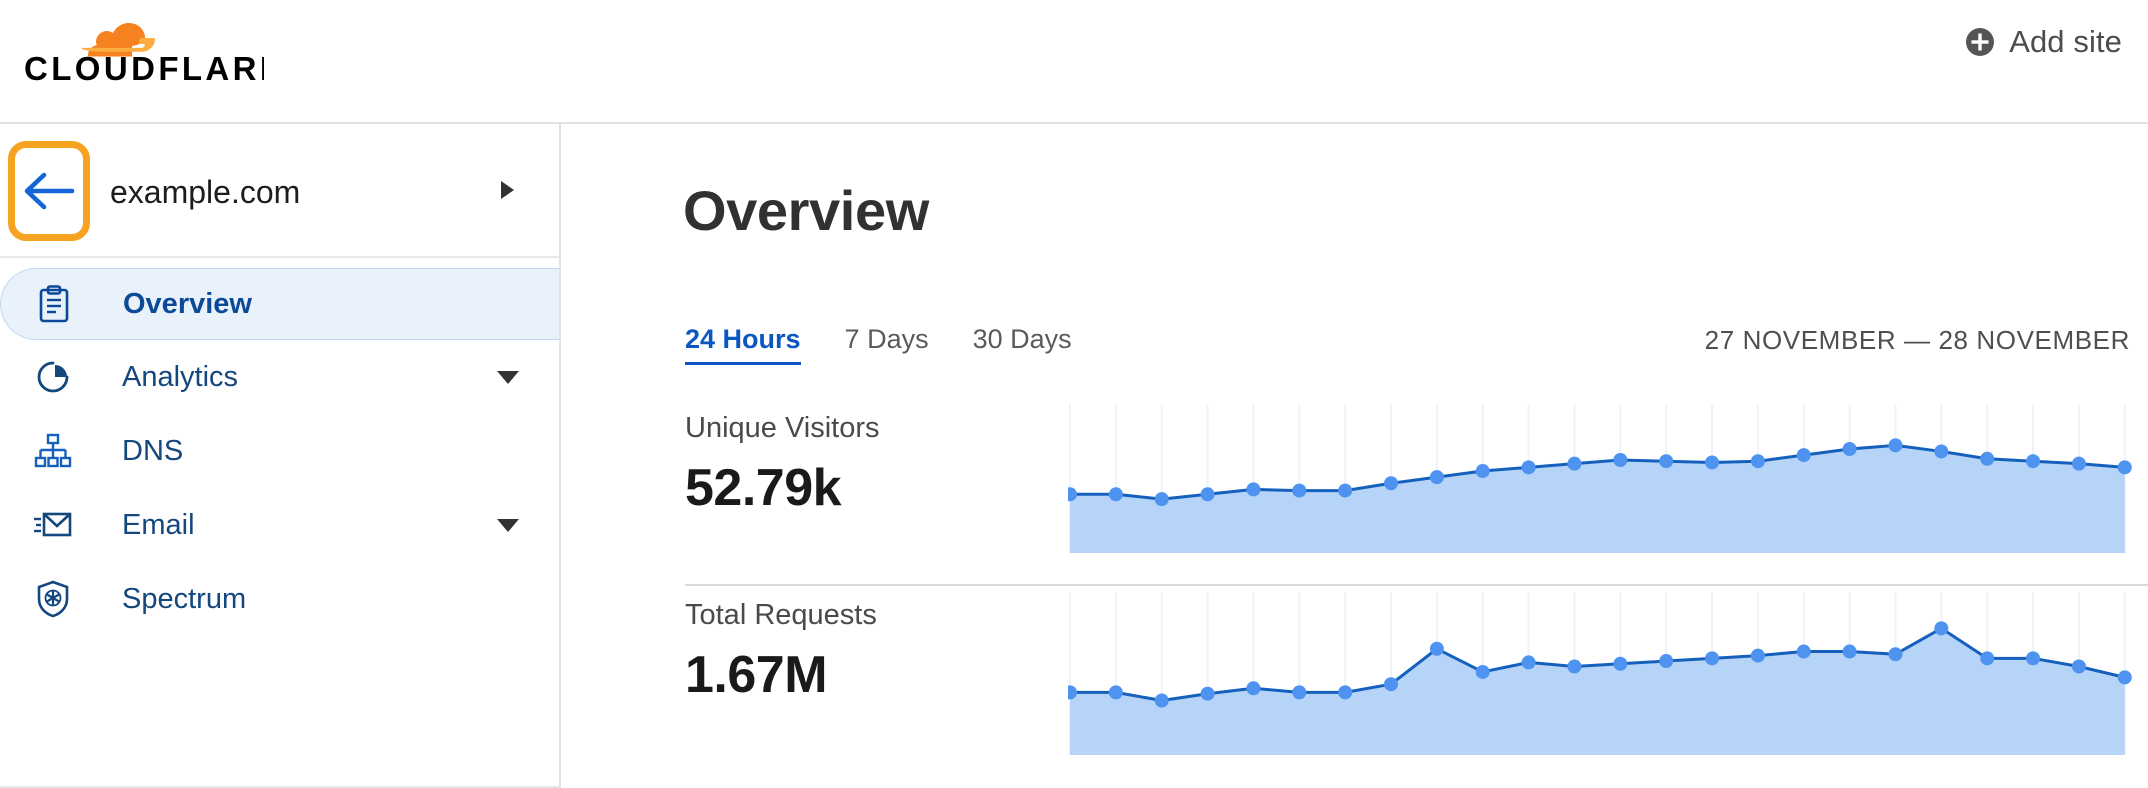 This screenshot has height=788, width=2148. I want to click on tab-24-hours: 24 Hours, so click(743, 344).